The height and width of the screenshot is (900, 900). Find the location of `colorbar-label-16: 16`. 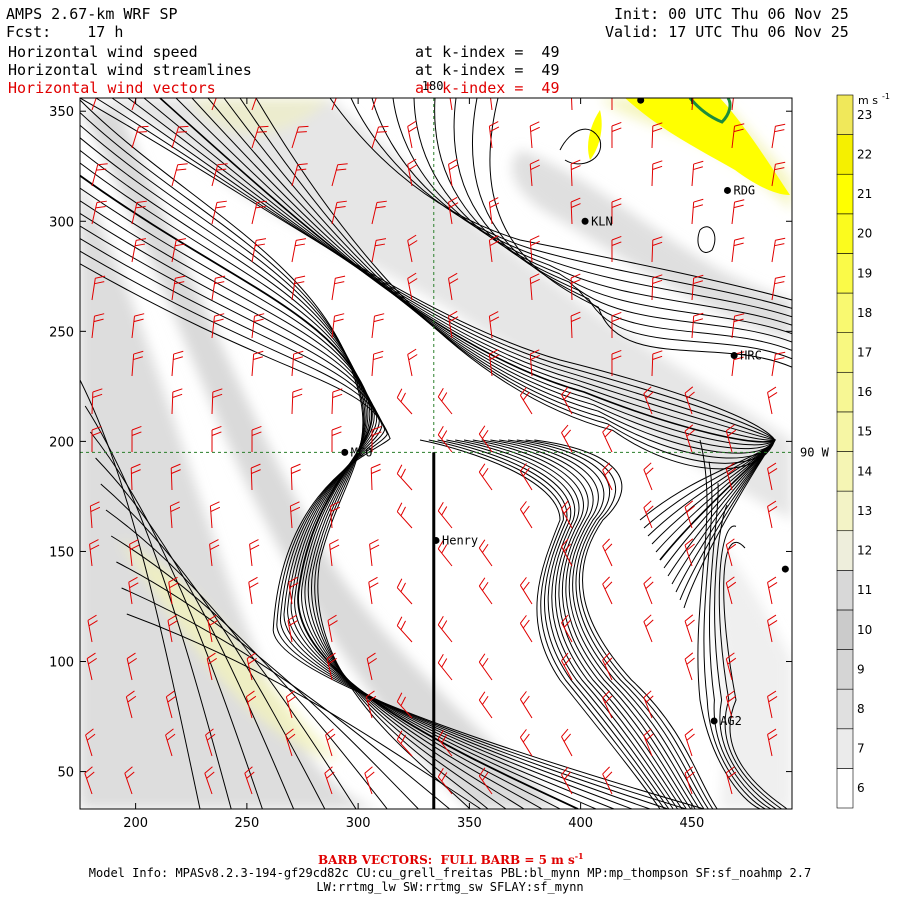

colorbar-label-16: 16 is located at coordinates (864, 392).